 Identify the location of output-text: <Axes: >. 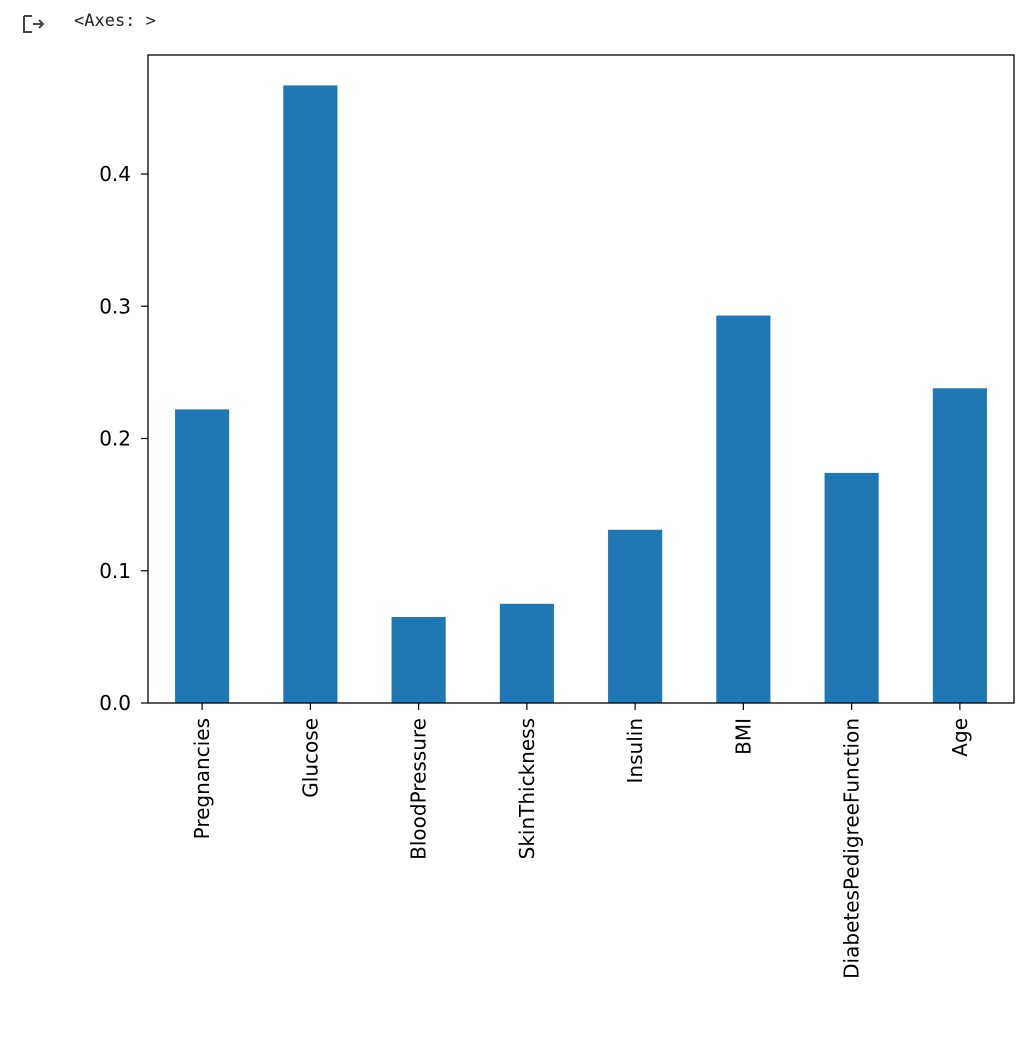
(115, 21).